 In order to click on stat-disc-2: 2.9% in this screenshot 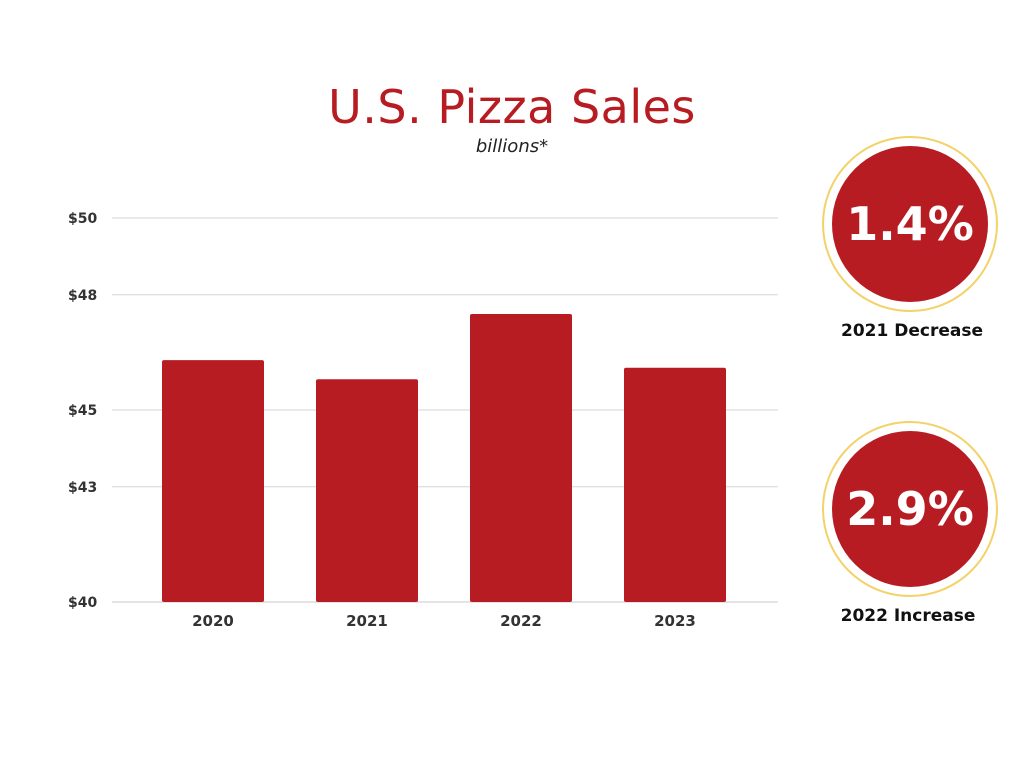, I will do `click(910, 509)`.